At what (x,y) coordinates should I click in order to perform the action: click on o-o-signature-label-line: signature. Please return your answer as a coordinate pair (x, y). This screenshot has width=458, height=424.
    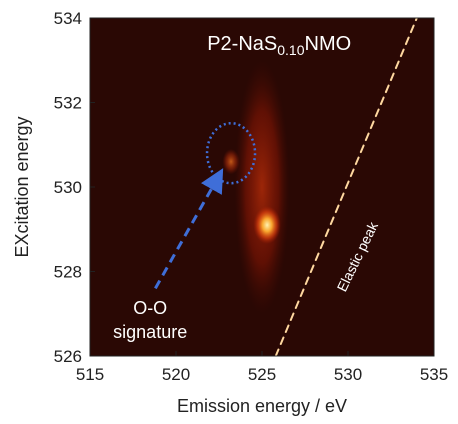
    Looking at the image, I should click on (150, 332).